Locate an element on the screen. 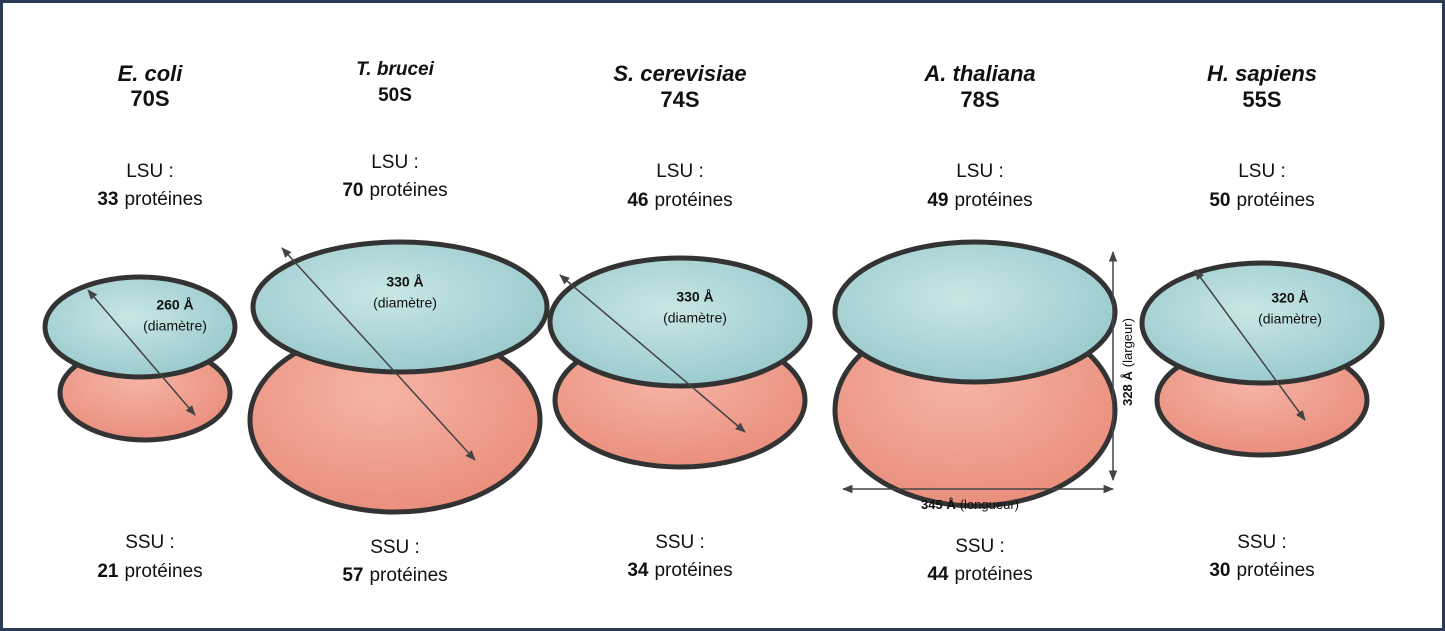  lsu-count: 49 is located at coordinates (937, 200).